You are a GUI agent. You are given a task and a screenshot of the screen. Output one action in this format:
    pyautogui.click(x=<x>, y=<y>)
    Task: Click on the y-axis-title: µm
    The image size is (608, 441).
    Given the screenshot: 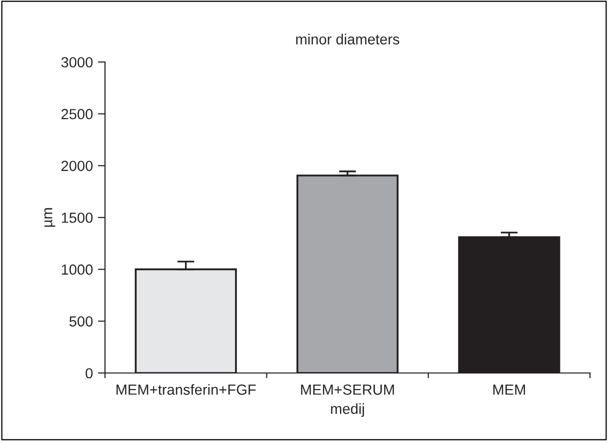 What is the action you would take?
    pyautogui.click(x=50, y=217)
    